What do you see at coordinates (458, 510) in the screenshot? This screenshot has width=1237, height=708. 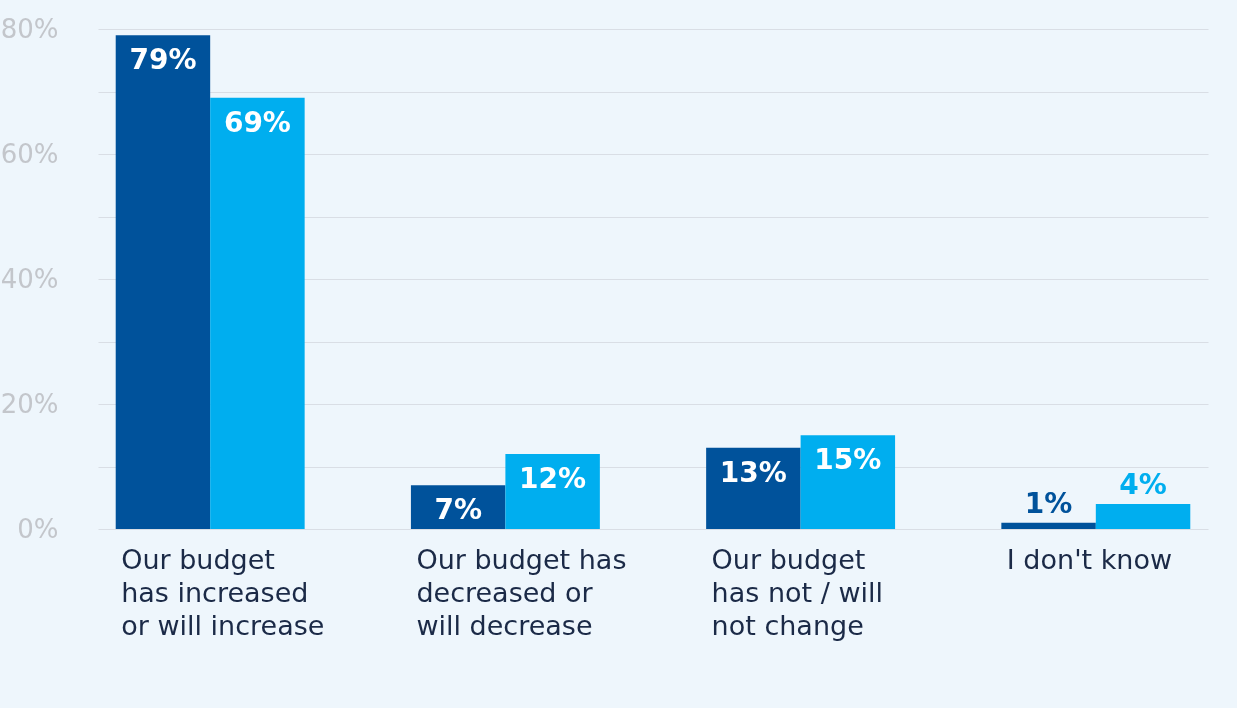 I see `data-label: 7%` at bounding box center [458, 510].